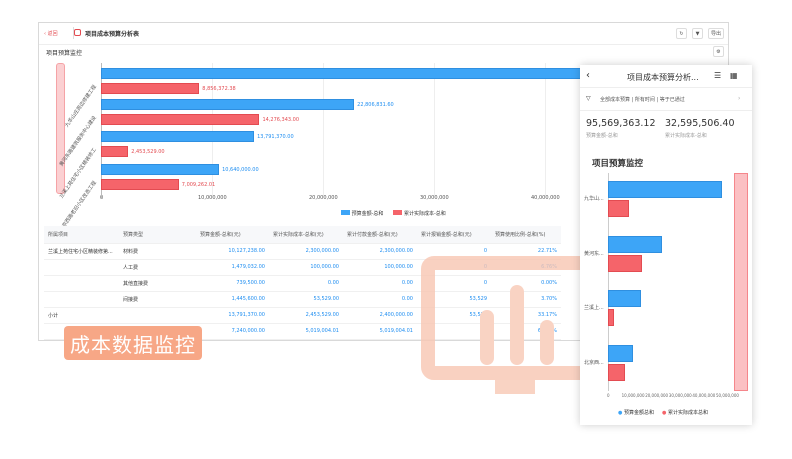  What do you see at coordinates (73, 33) in the screenshot?
I see `divider` at bounding box center [73, 33].